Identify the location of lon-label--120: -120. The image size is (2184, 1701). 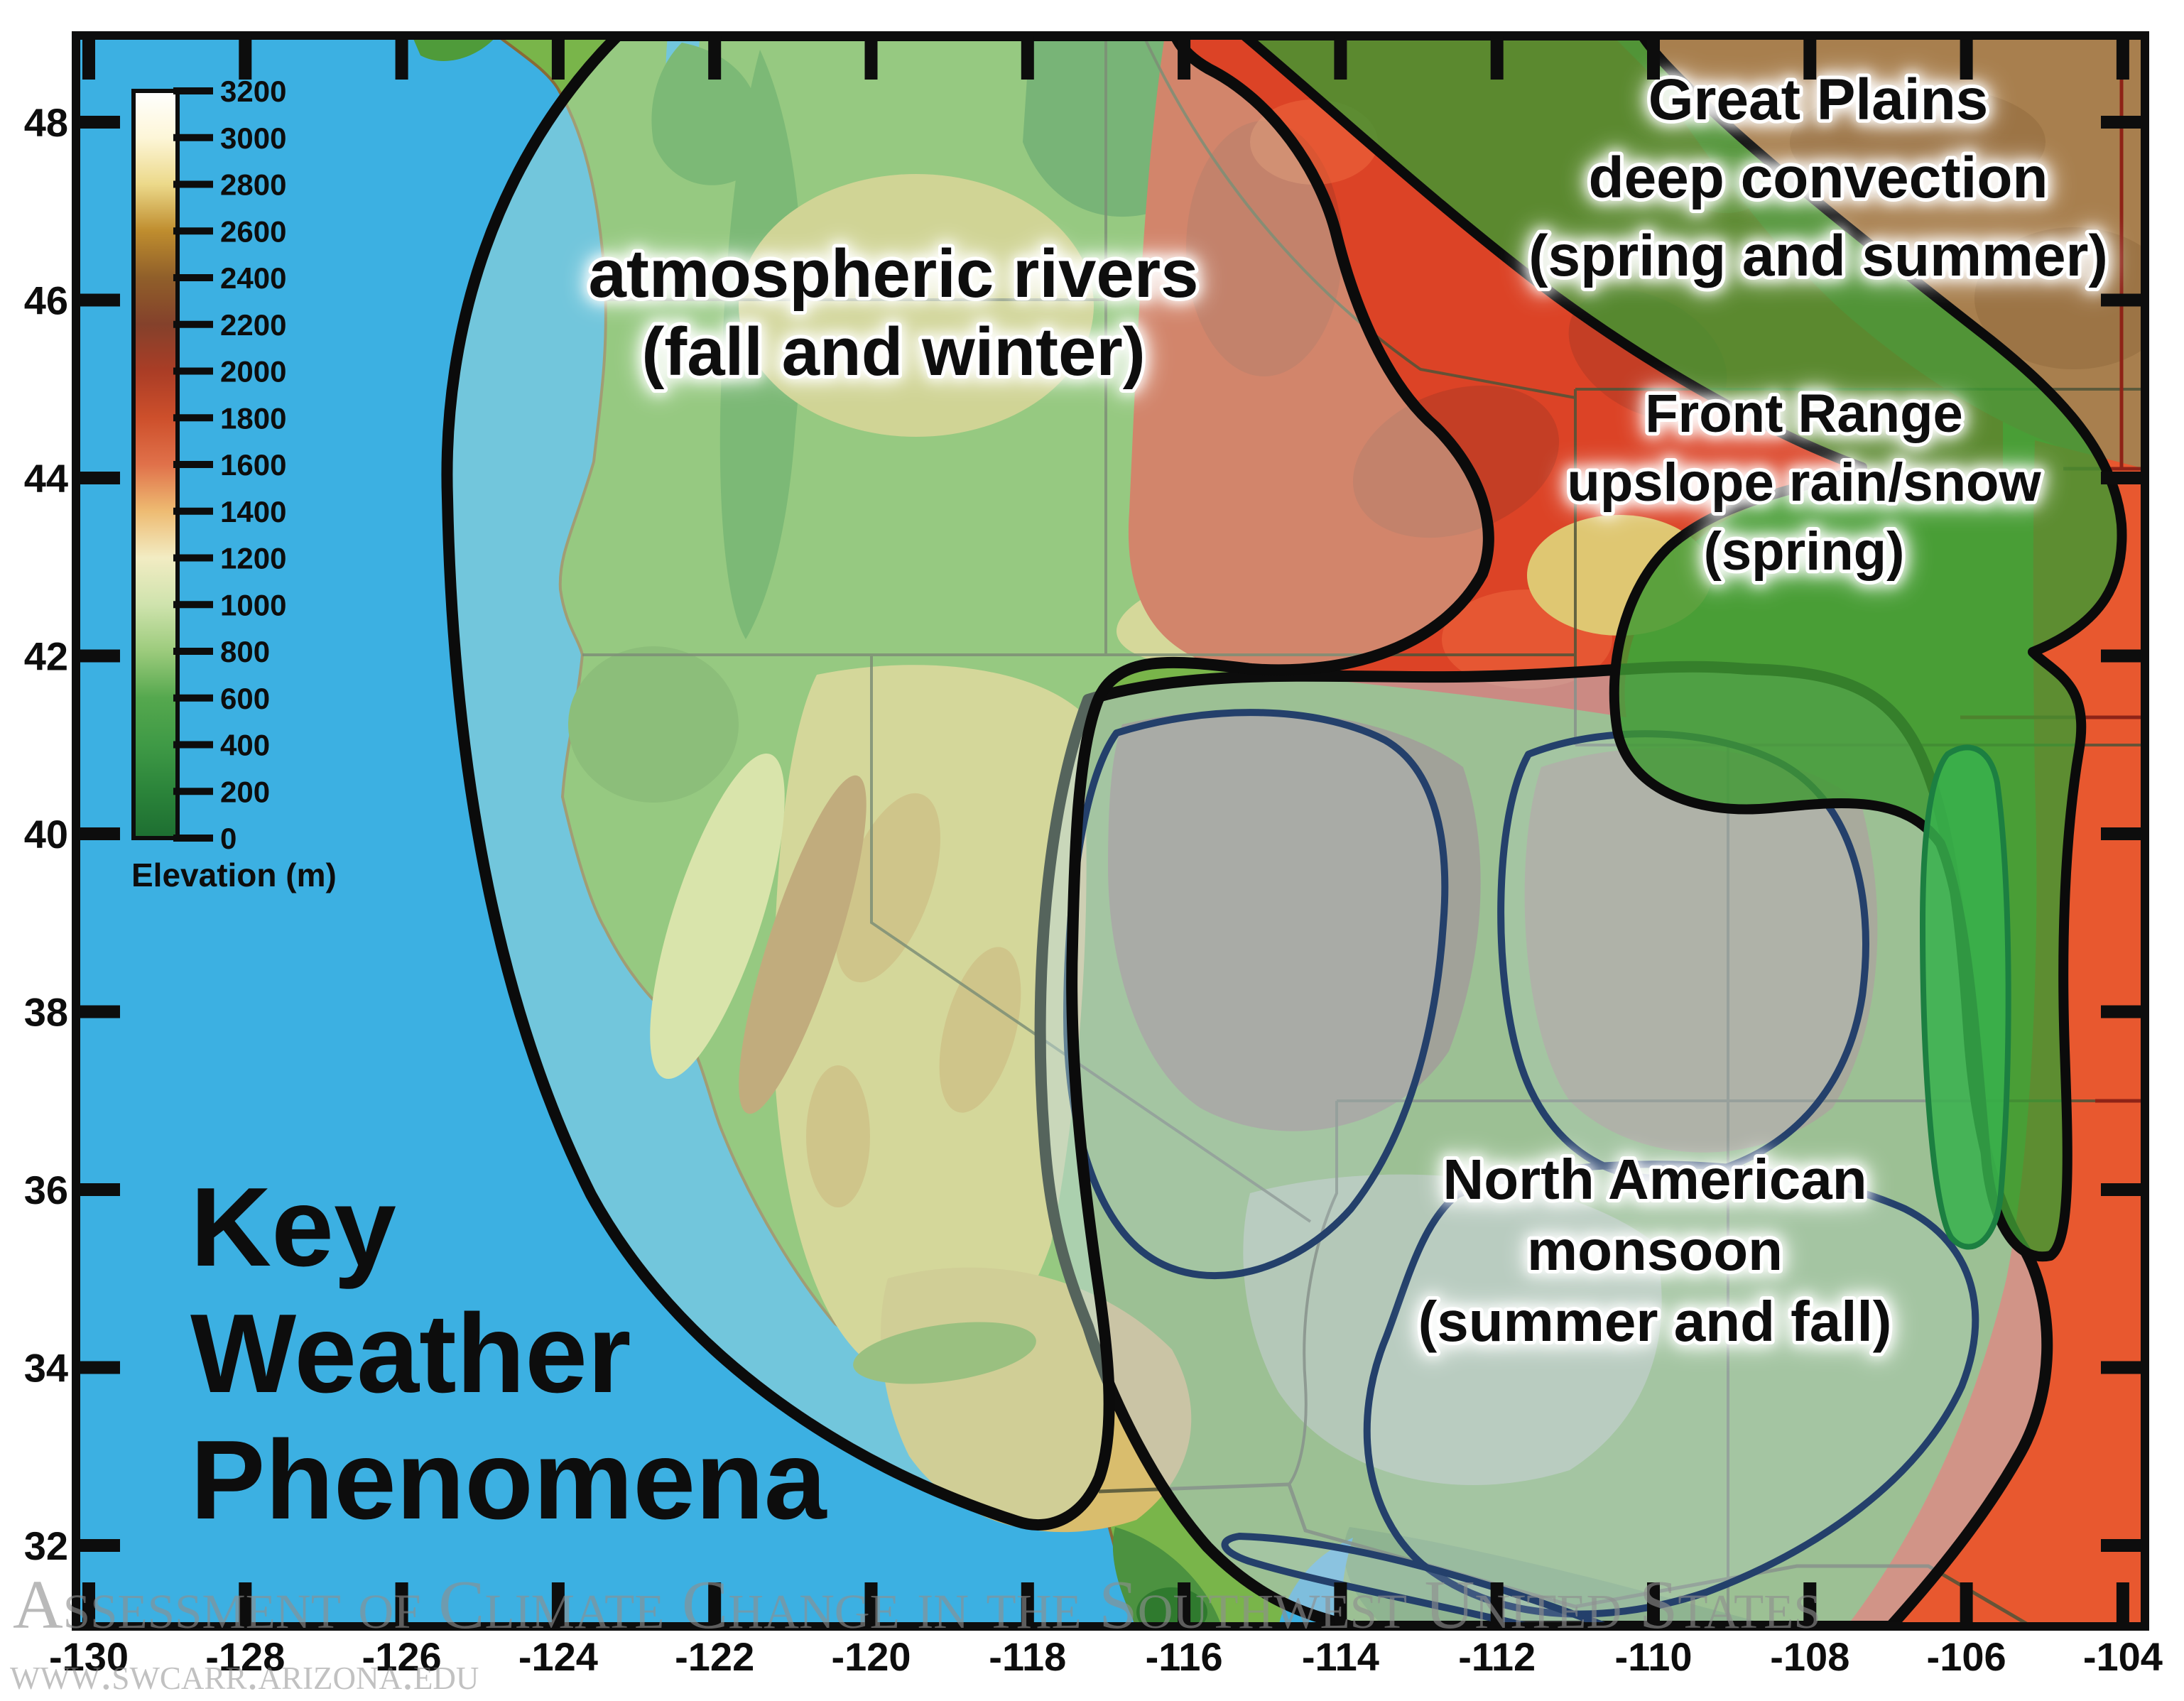
(871, 1656).